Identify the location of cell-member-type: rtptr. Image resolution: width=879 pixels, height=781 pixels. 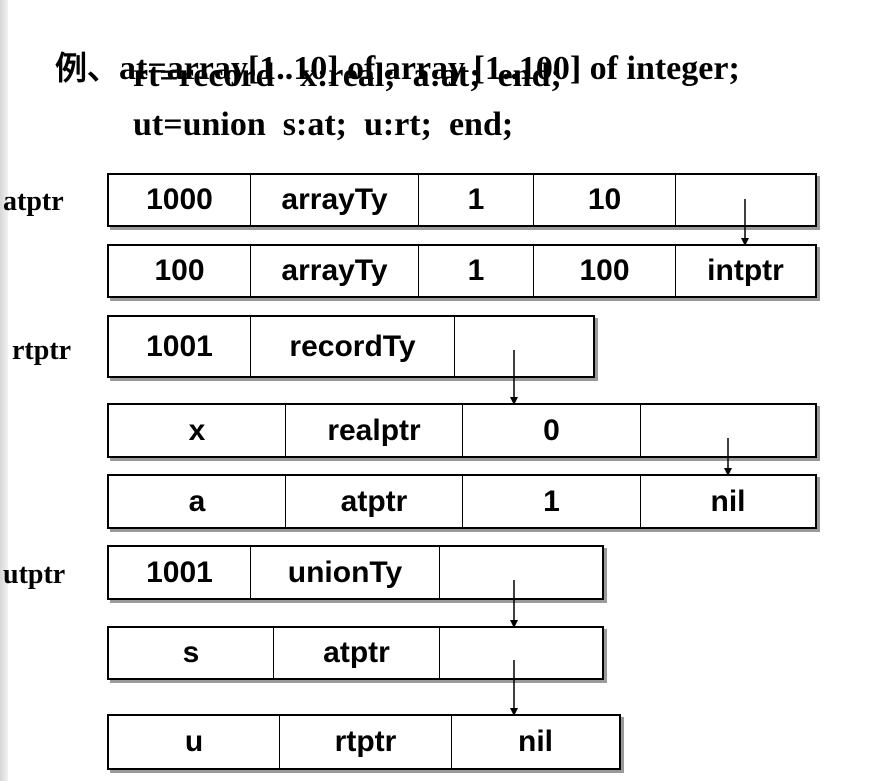
(366, 742).